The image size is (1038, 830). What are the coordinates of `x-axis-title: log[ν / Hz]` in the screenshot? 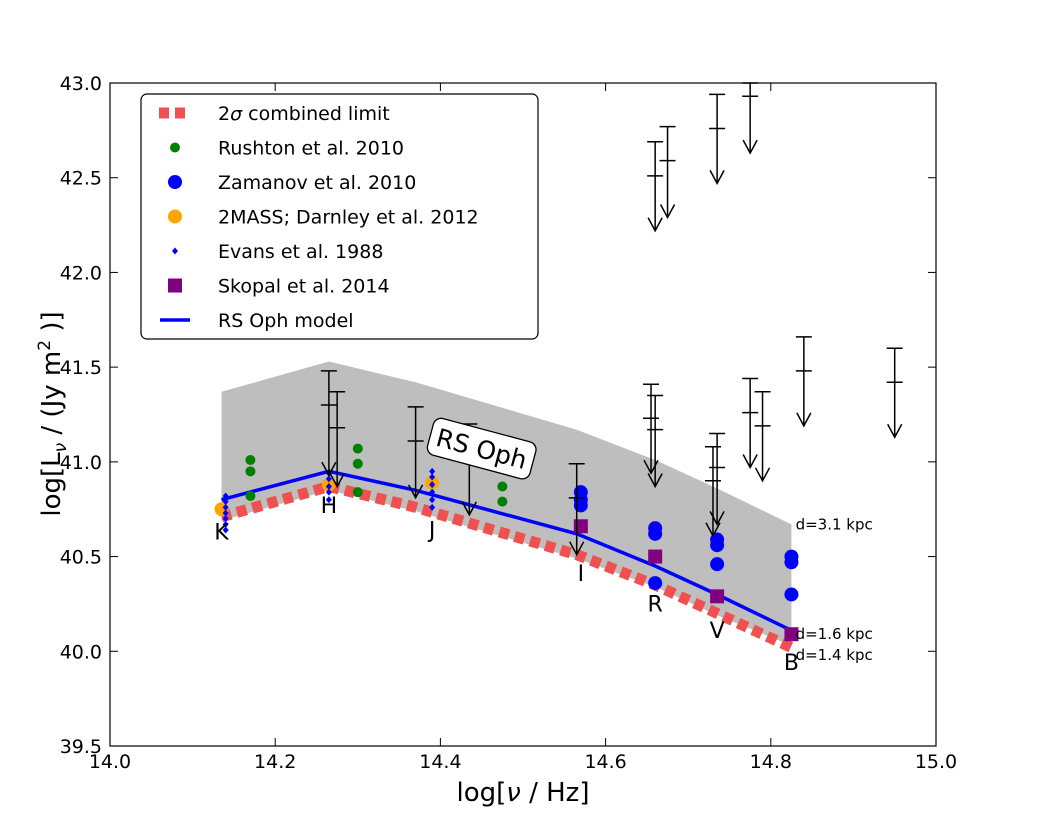 It's located at (523, 793).